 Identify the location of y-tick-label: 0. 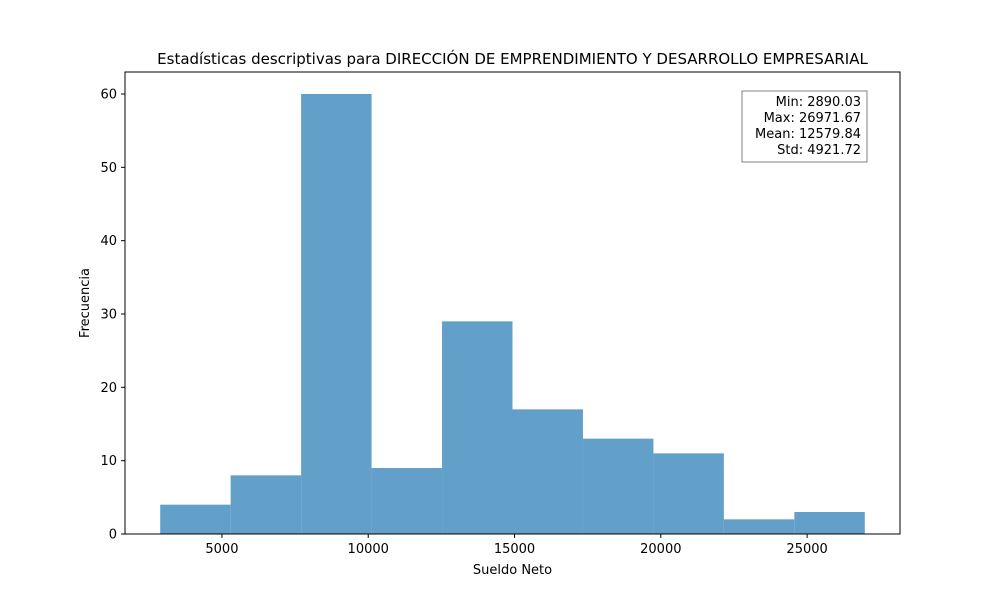
(113, 535).